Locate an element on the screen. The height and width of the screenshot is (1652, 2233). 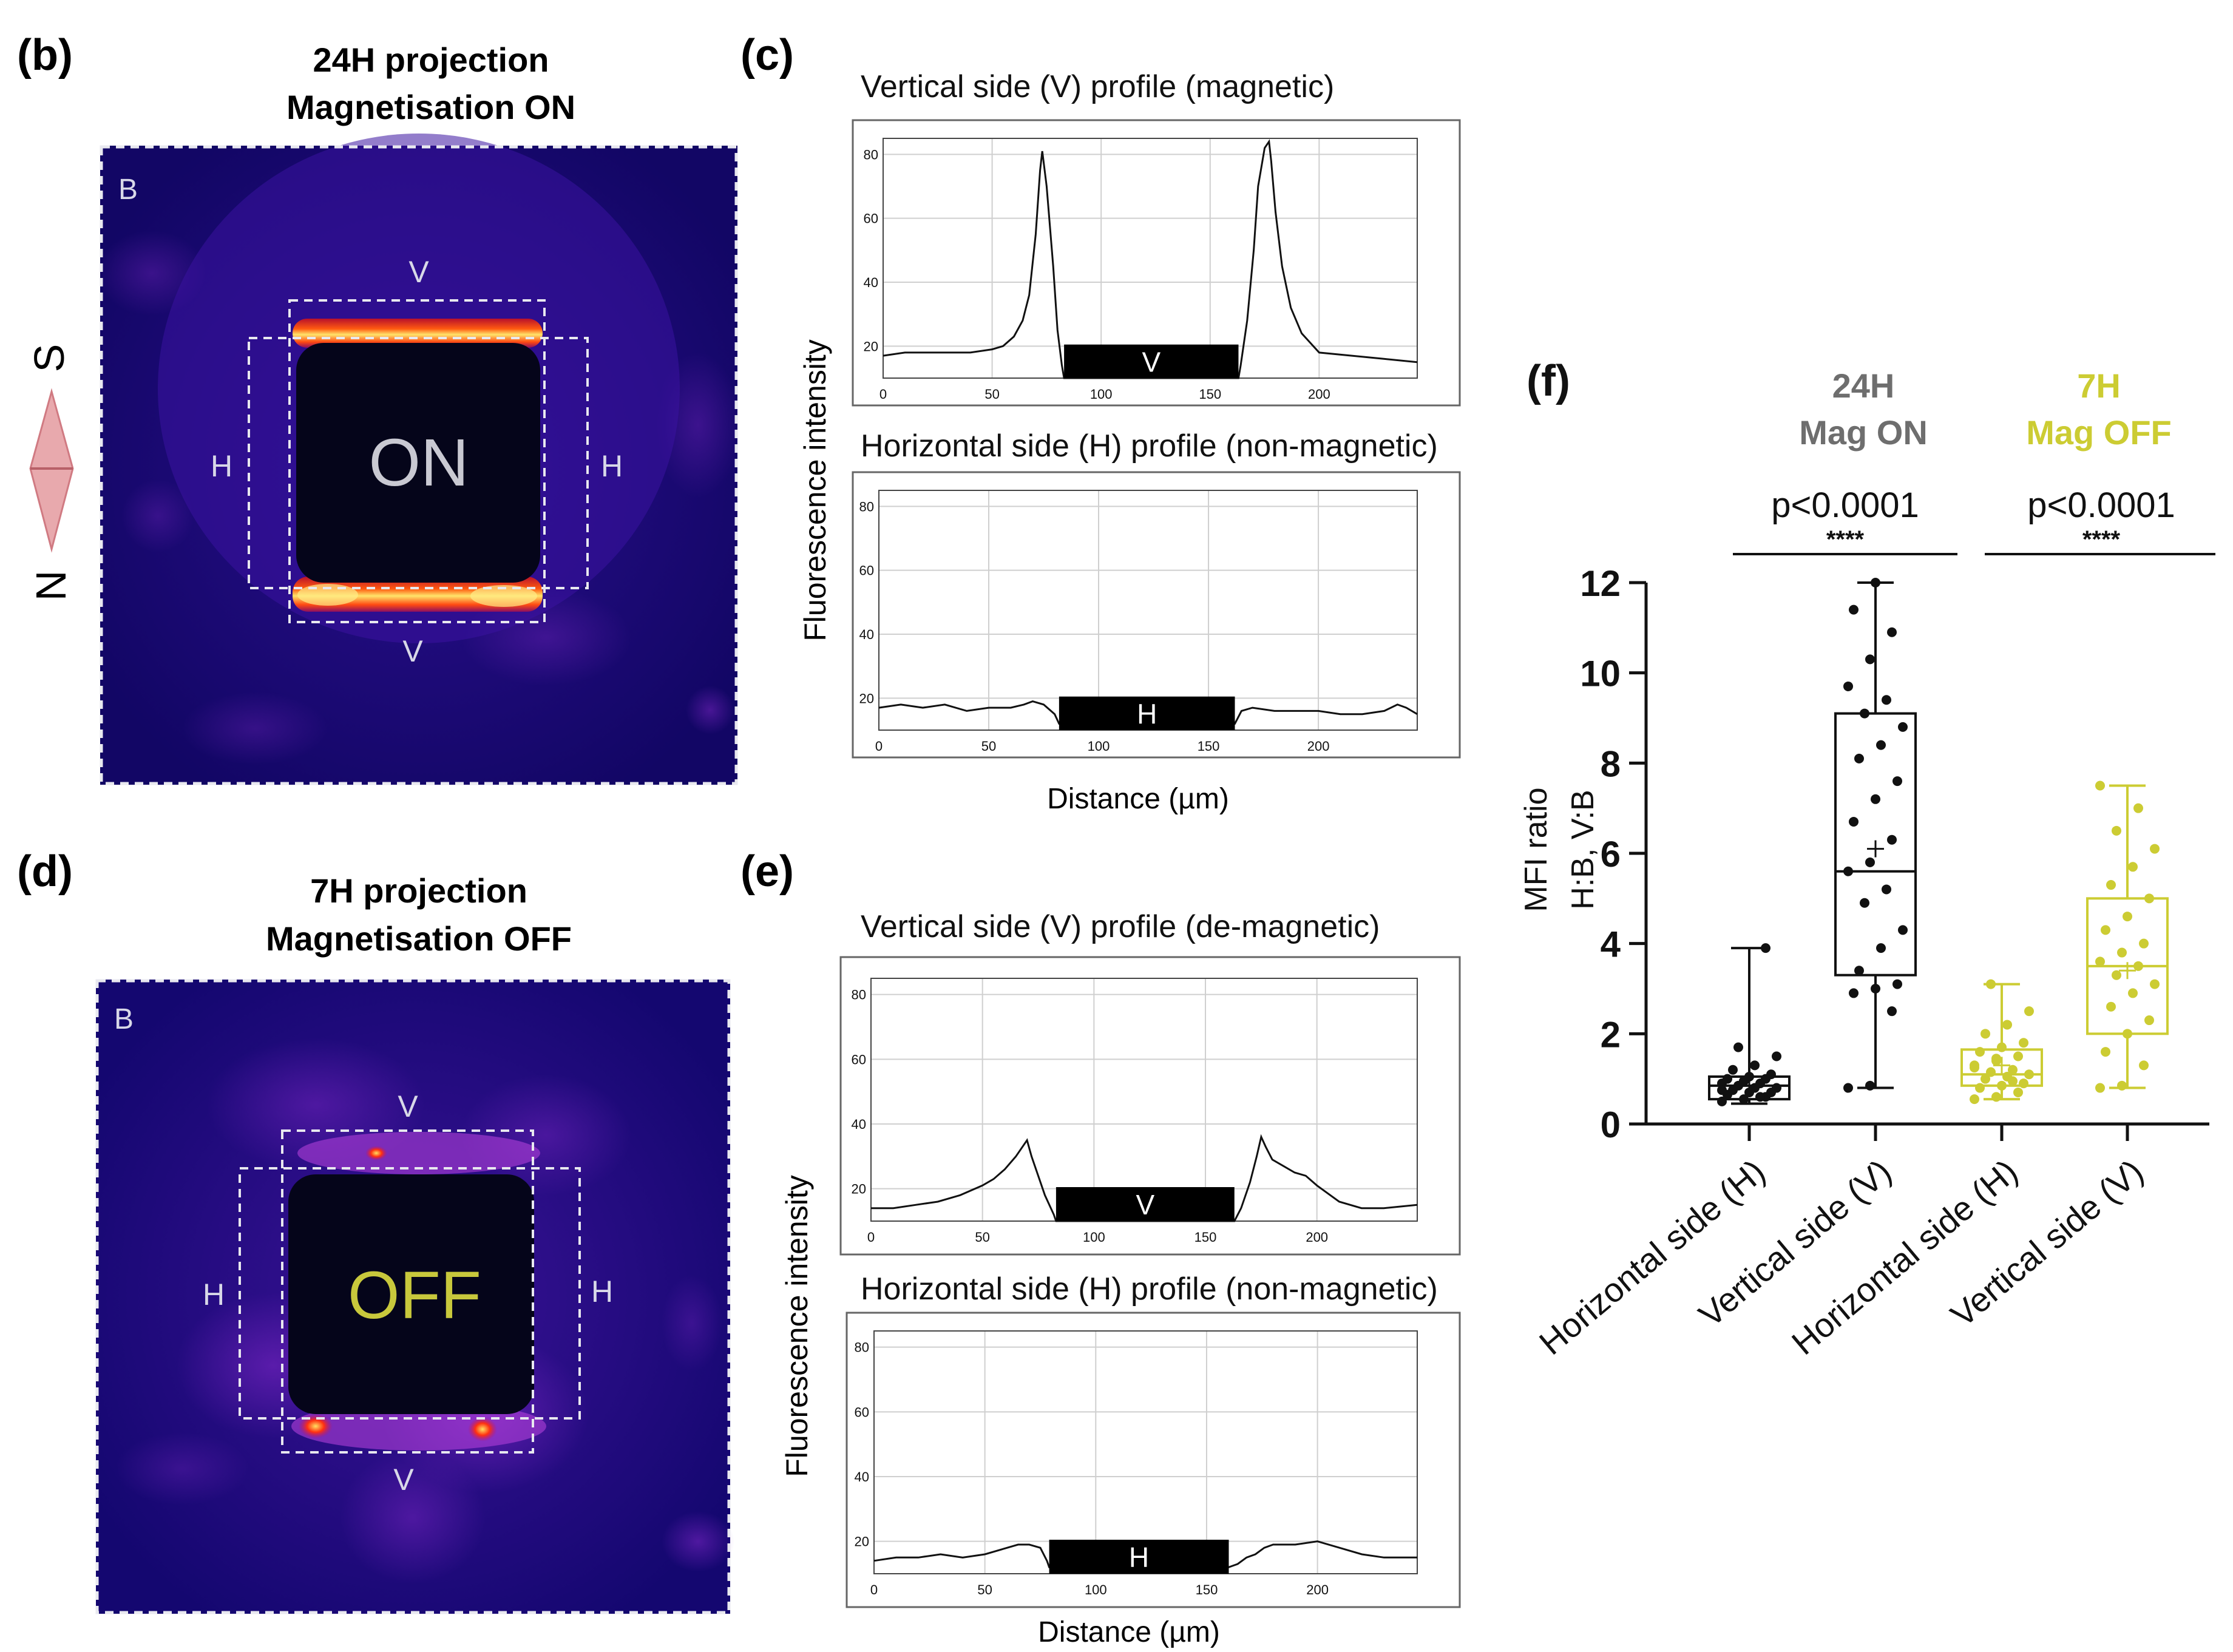
fluorescence-image-d is located at coordinates (415, 1296).